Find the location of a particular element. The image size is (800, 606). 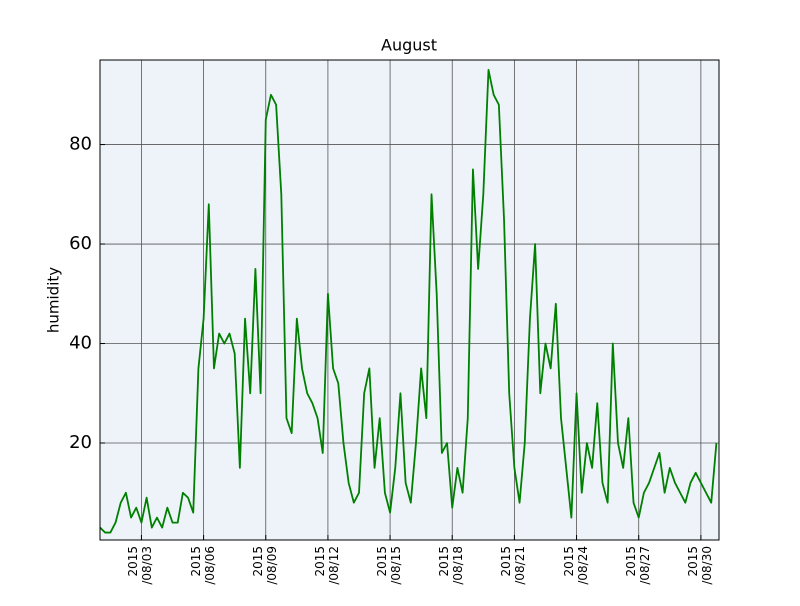

x-tick-label: 2015 /08/27 is located at coordinates (637, 565).